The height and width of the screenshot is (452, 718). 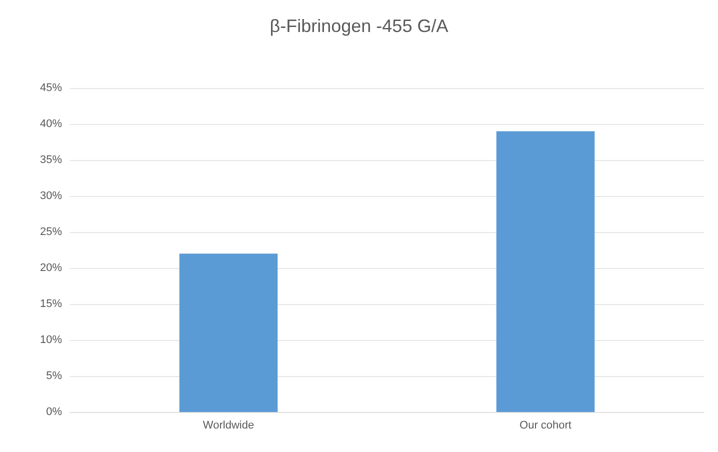 What do you see at coordinates (51, 124) in the screenshot?
I see `y-tick-label: 40%` at bounding box center [51, 124].